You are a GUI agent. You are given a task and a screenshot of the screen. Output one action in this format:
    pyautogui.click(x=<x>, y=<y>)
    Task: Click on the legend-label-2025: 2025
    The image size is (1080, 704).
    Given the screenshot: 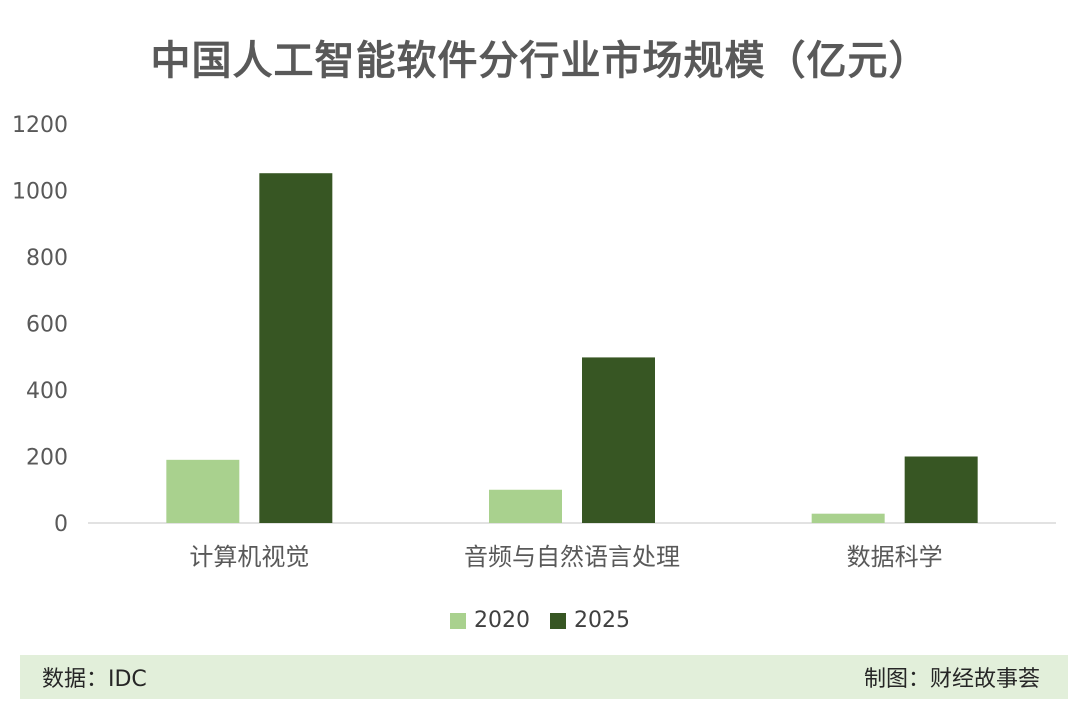 What is the action you would take?
    pyautogui.click(x=602, y=620)
    